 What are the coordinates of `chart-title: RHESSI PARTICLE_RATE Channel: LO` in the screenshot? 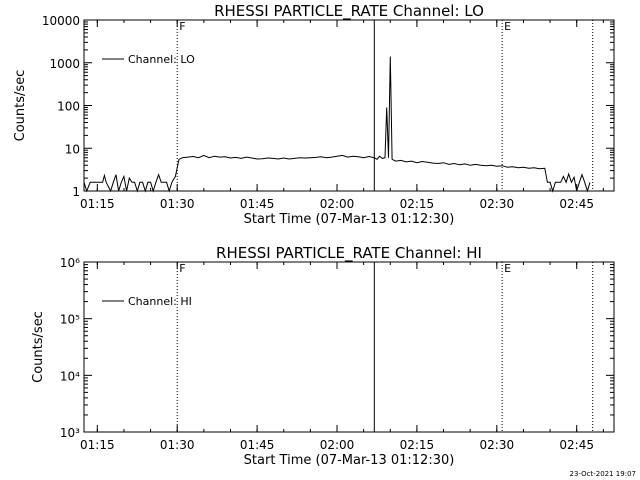 It's located at (349, 11).